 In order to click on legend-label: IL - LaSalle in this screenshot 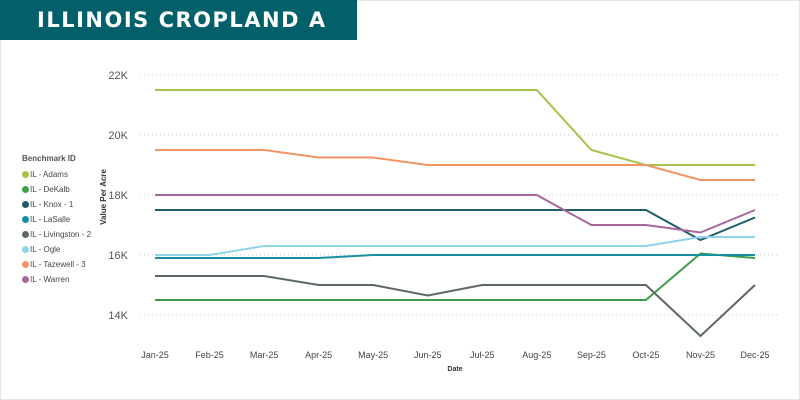, I will do `click(50, 219)`.